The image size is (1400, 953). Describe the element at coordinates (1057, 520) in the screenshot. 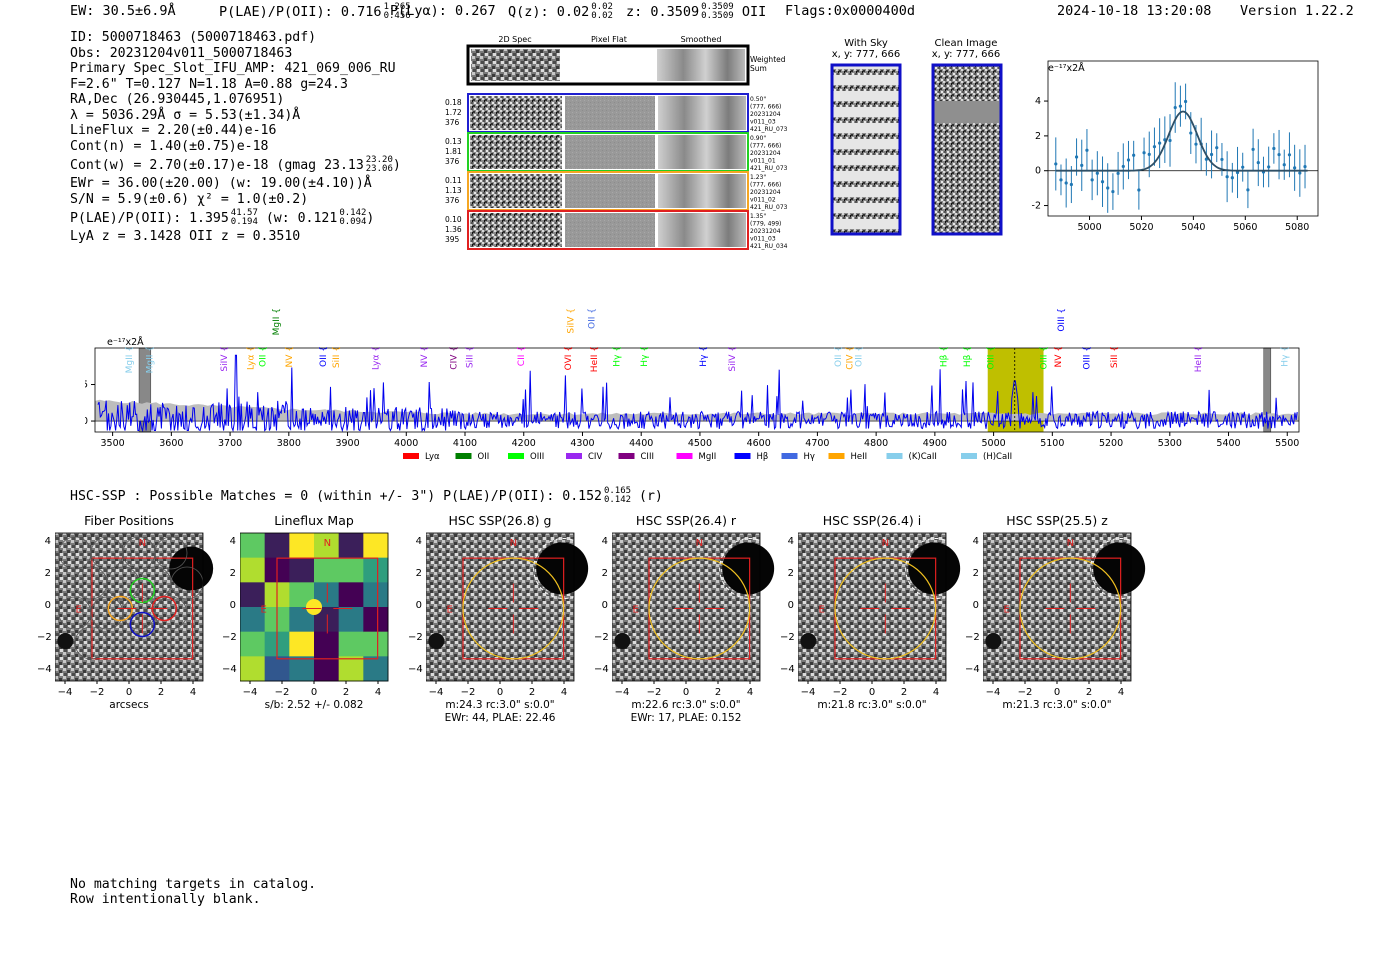

I see `hsc-panel-title: HSC SSP(25.5) z` at that location.